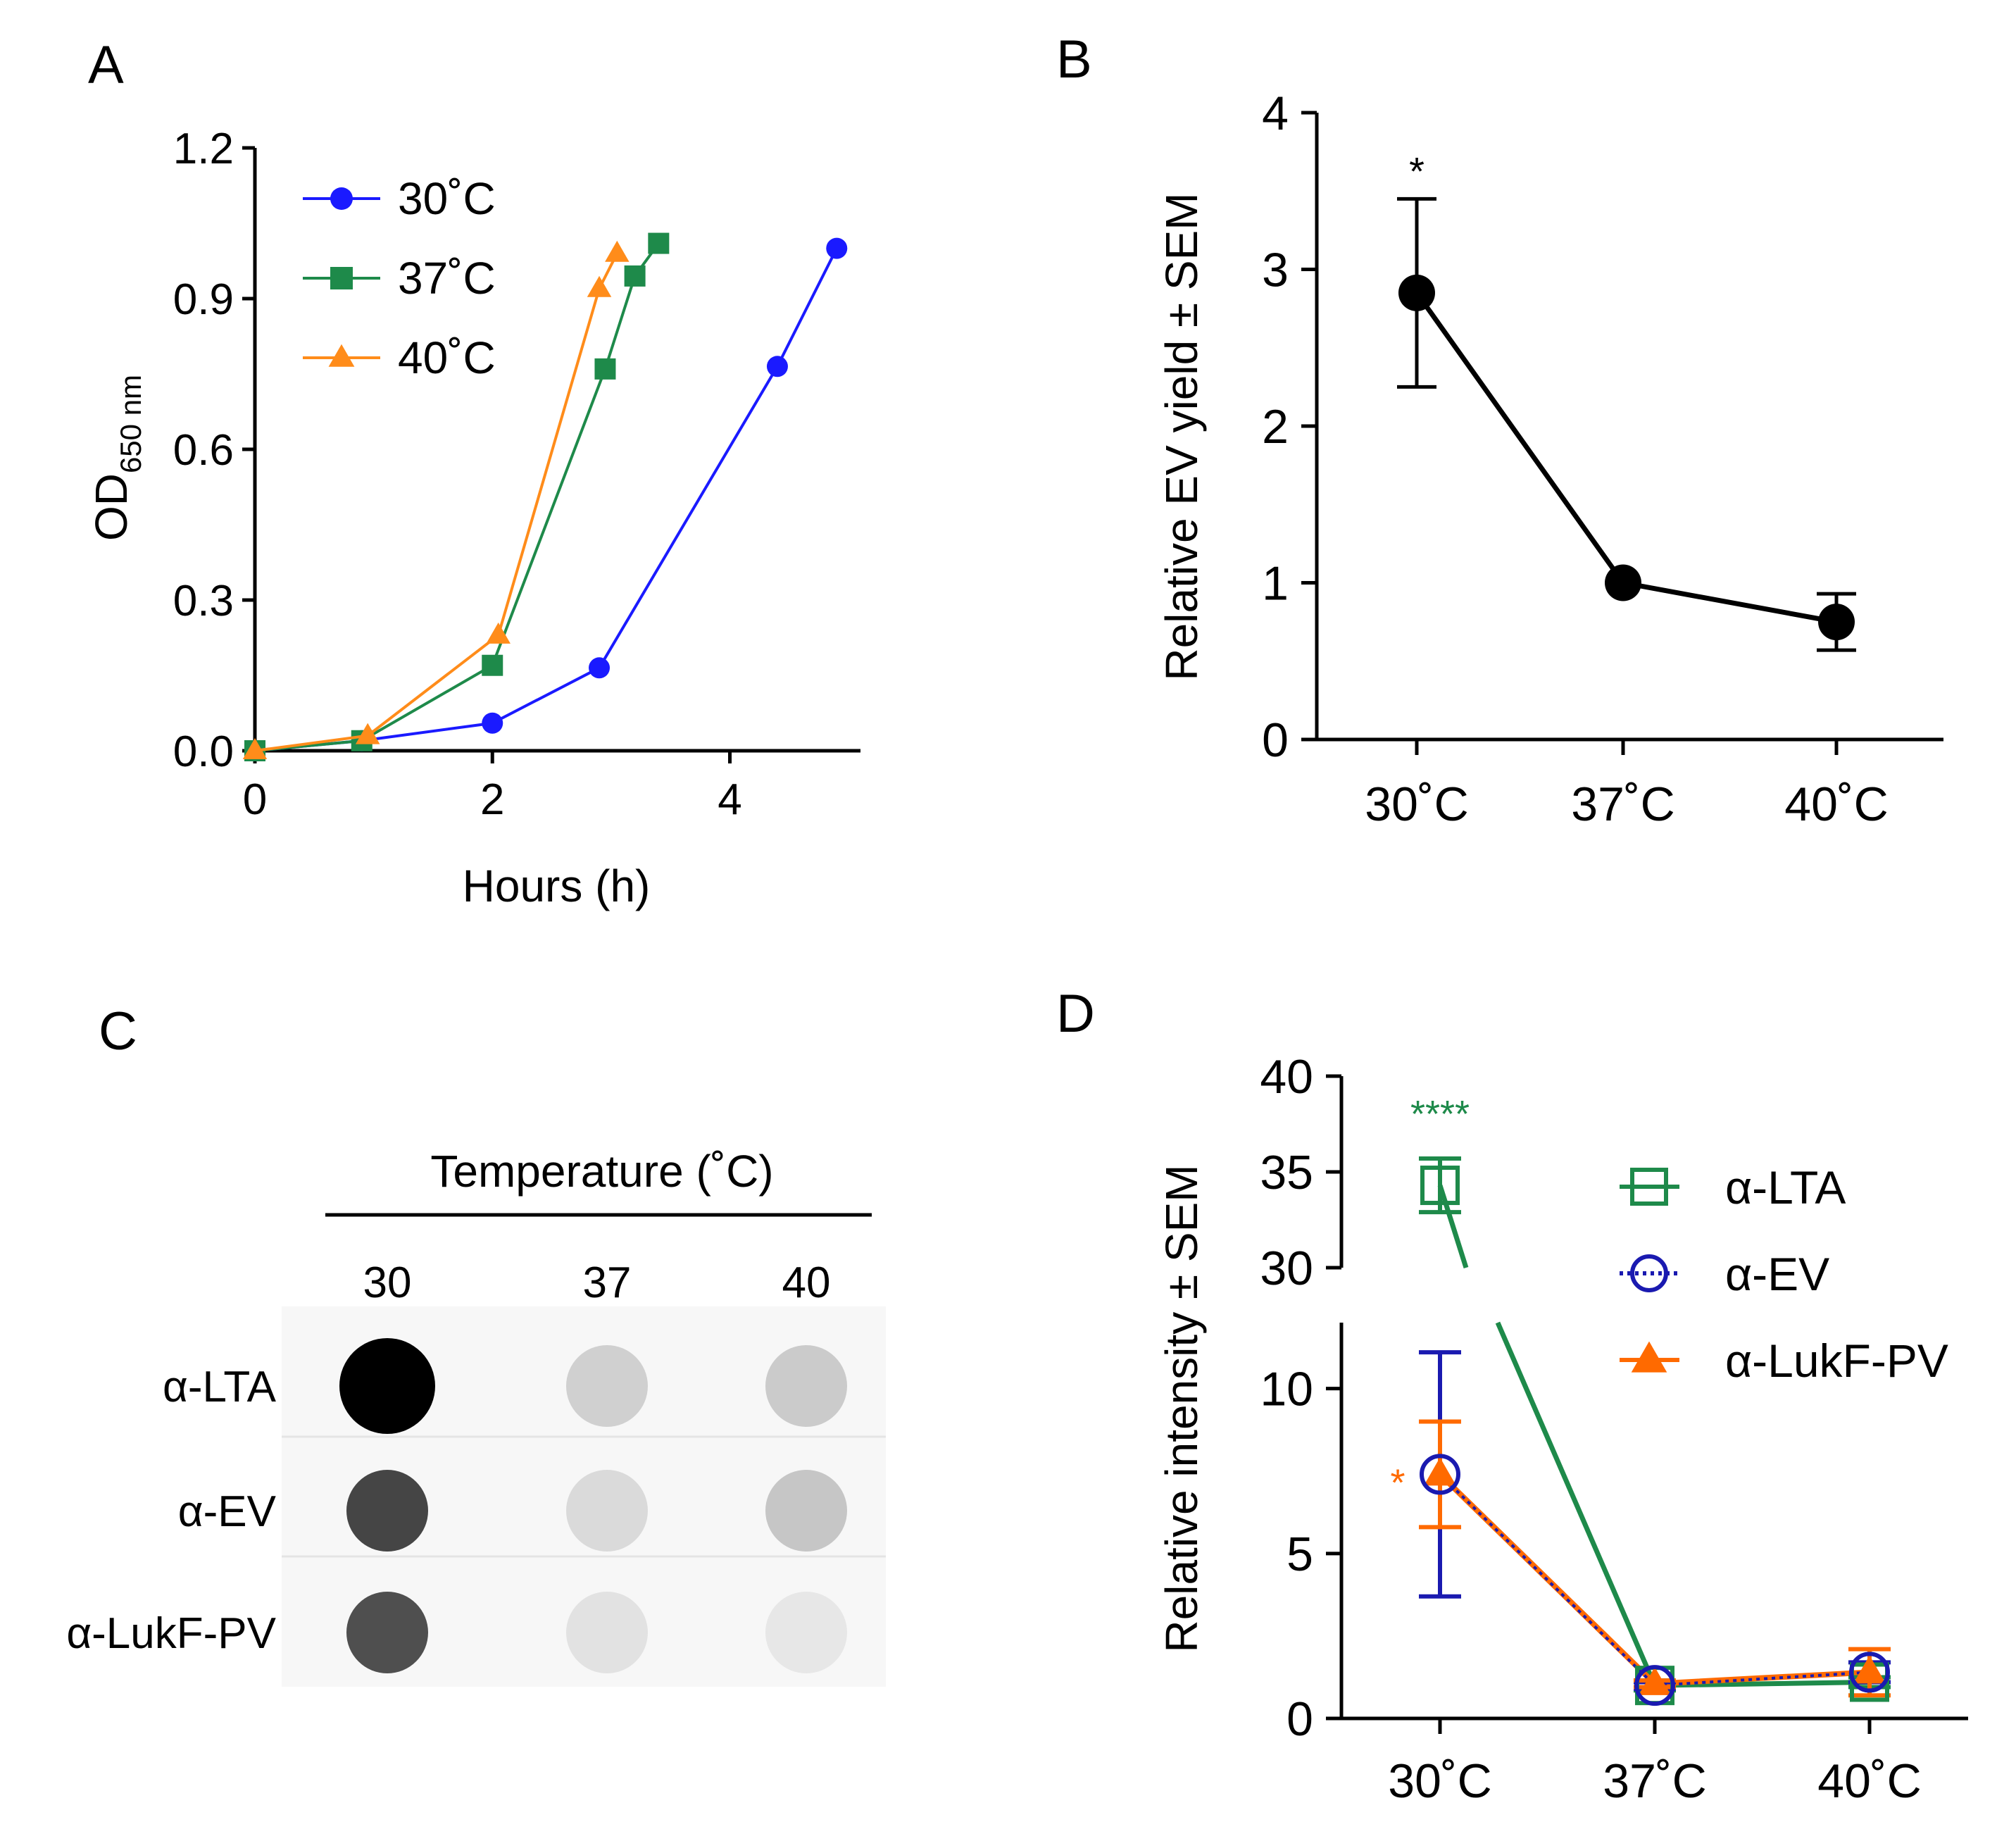 The width and height of the screenshot is (2016, 1829). Describe the element at coordinates (1299, 1554) in the screenshot. I see `y-tick-label: 5` at that location.